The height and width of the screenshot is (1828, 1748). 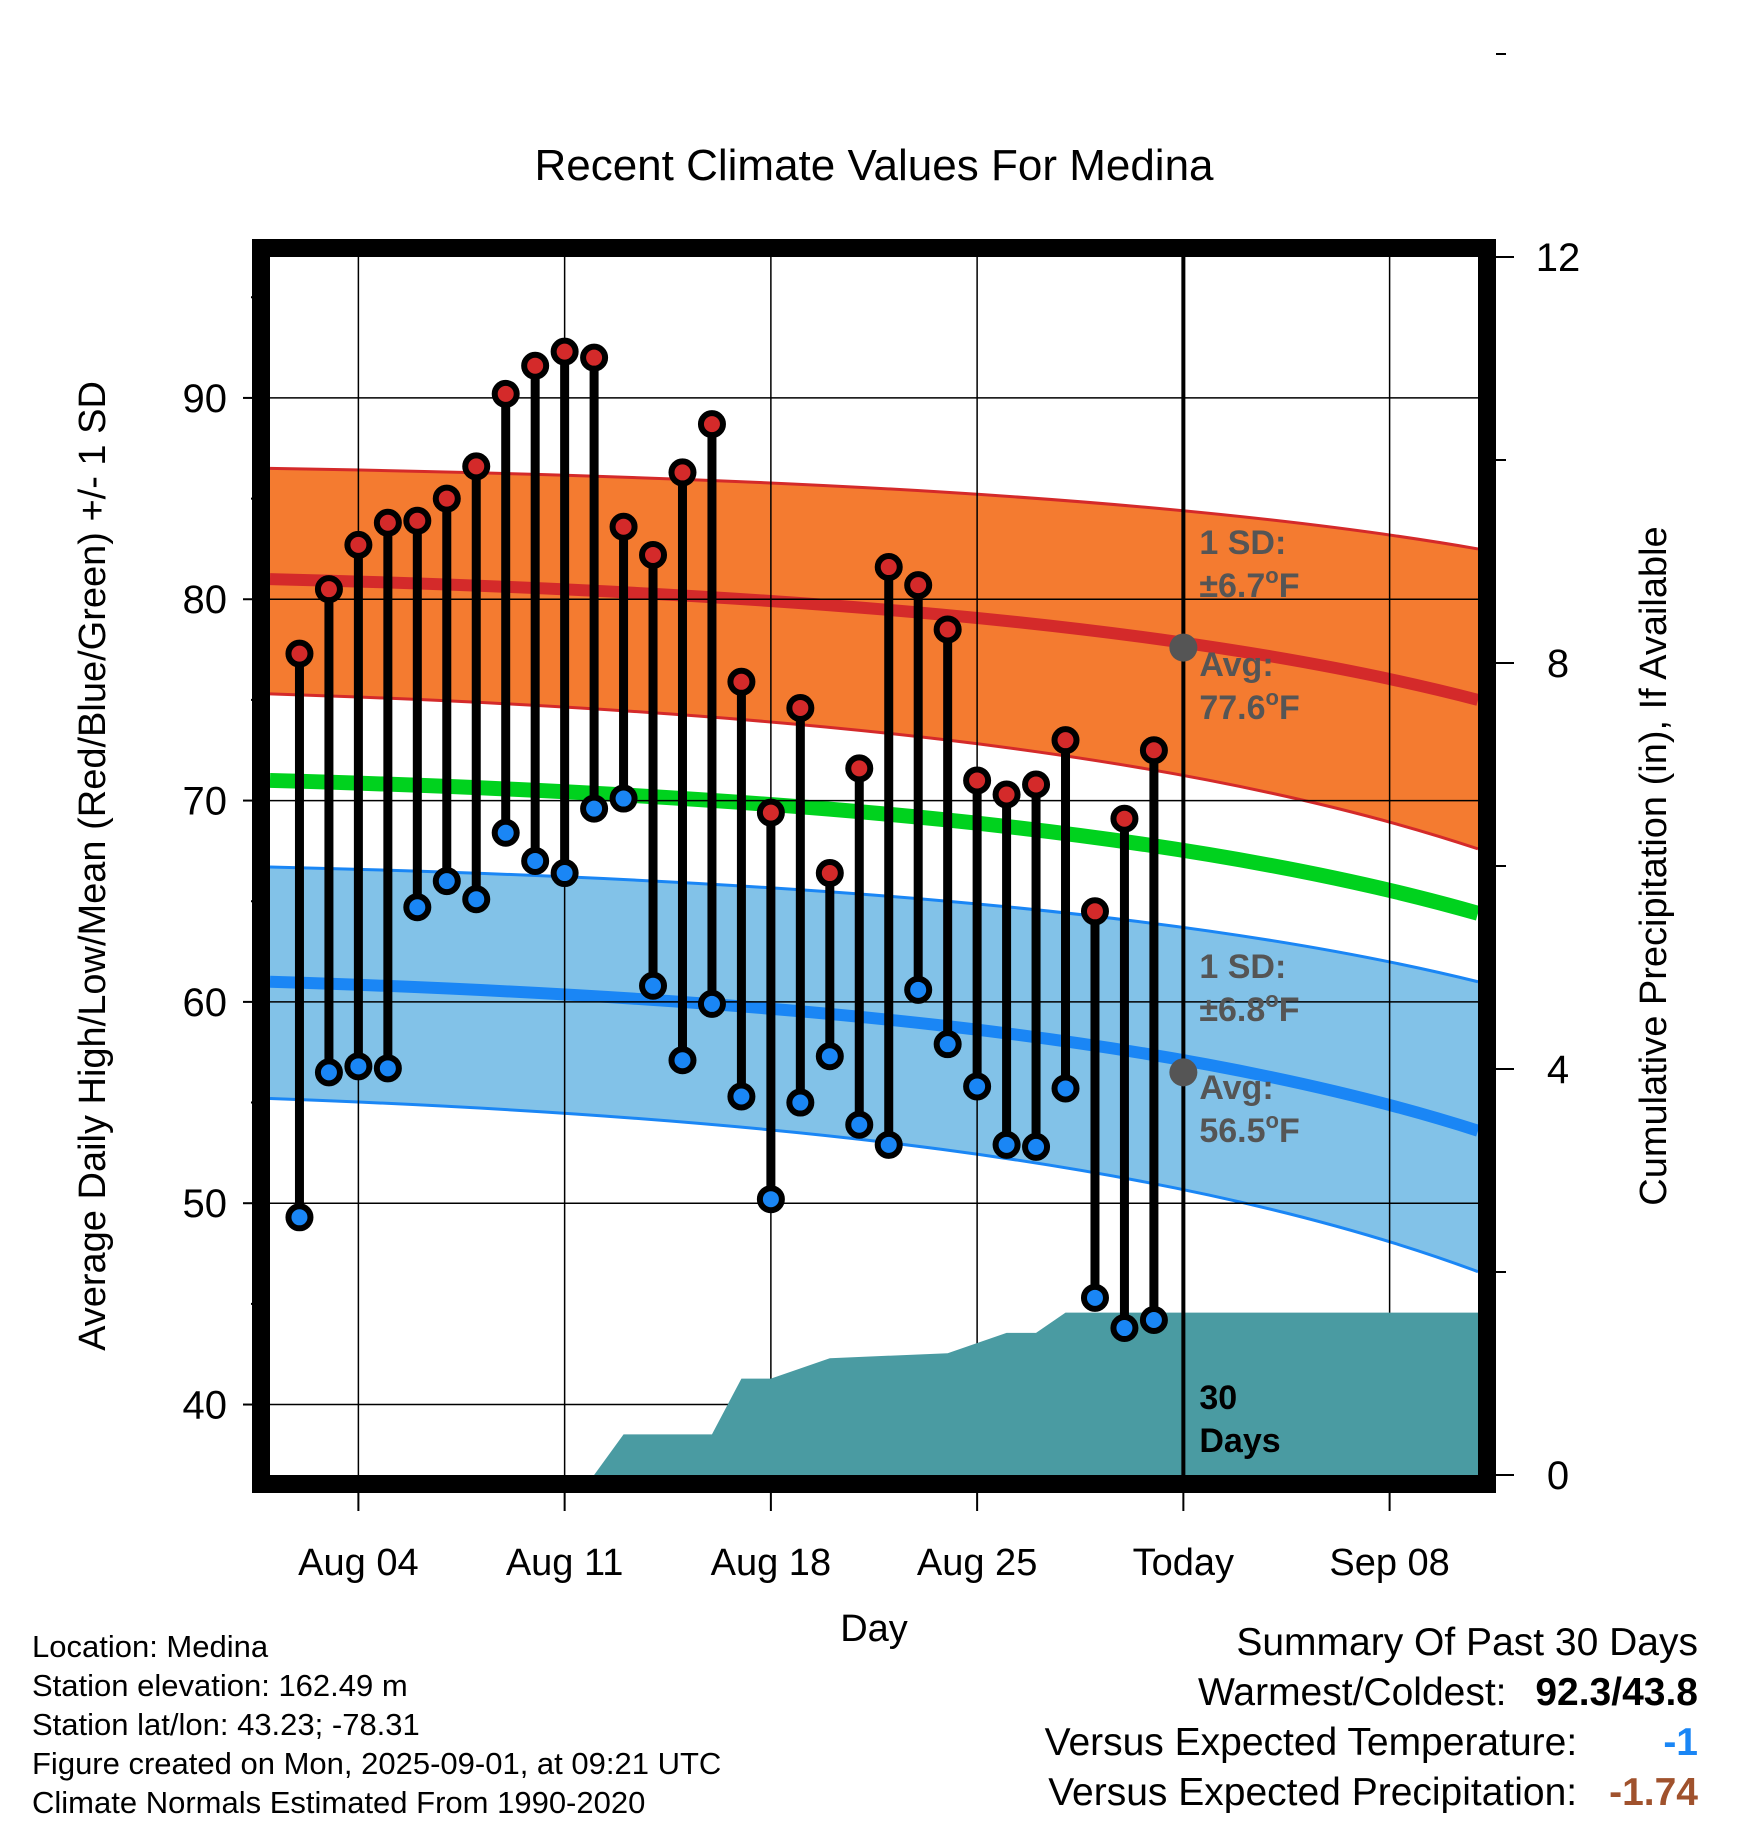 I want to click on annot-low-avg-line2: 56.5oF, so click(x=1249, y=1129).